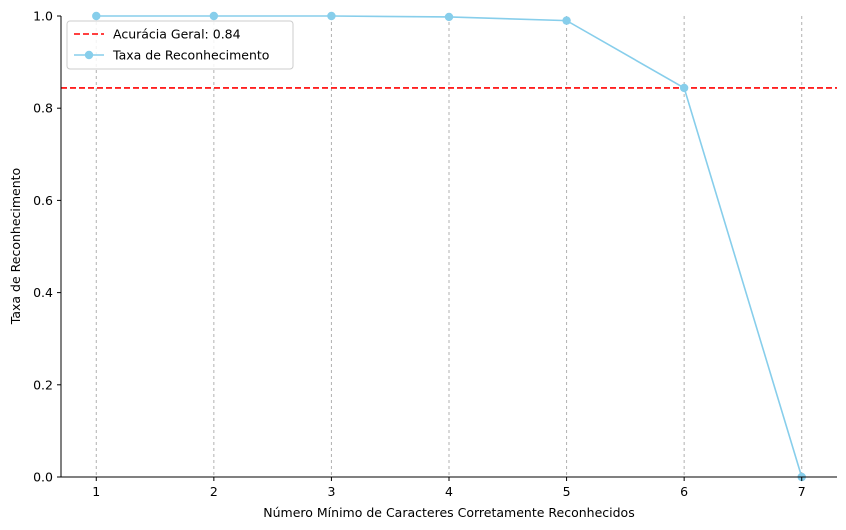  Describe the element at coordinates (43, 16) in the screenshot. I see `y-tick-label-6: 1.0` at that location.